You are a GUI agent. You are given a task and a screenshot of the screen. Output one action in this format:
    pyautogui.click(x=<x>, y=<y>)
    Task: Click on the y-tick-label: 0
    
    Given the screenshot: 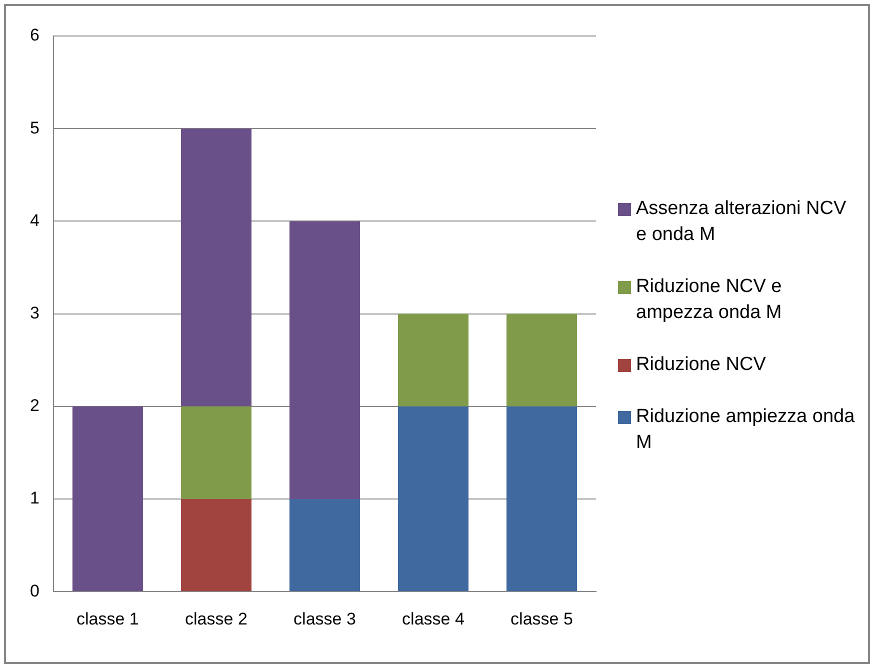 What is the action you would take?
    pyautogui.click(x=35, y=590)
    